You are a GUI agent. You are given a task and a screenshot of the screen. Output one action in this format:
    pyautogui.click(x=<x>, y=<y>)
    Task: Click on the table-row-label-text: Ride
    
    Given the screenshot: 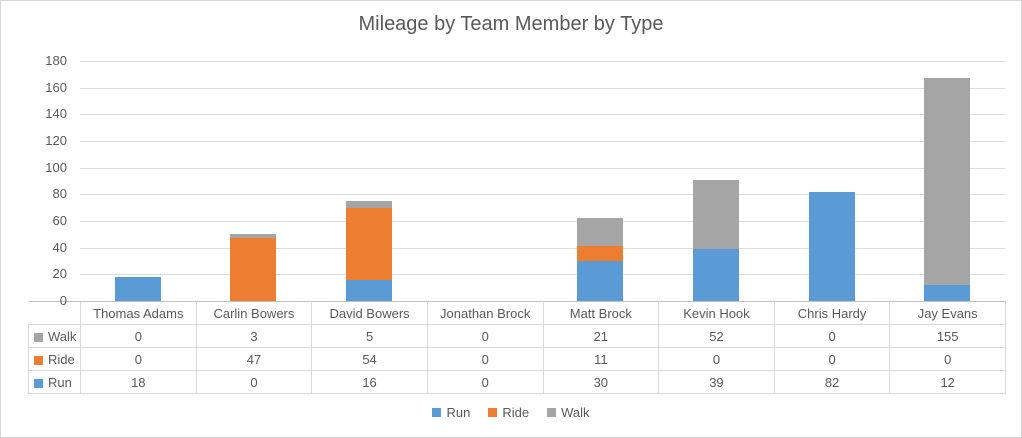 What is the action you would take?
    pyautogui.click(x=61, y=359)
    